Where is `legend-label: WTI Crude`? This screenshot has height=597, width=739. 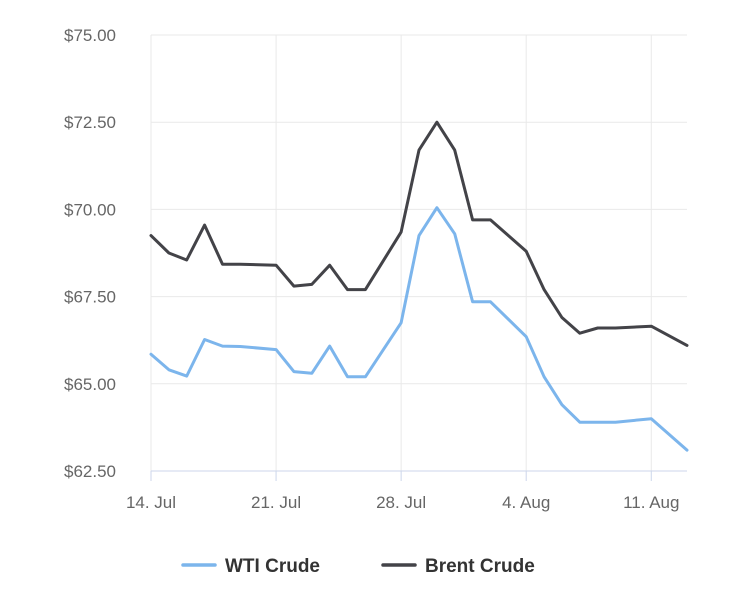 legend-label: WTI Crude is located at coordinates (272, 566).